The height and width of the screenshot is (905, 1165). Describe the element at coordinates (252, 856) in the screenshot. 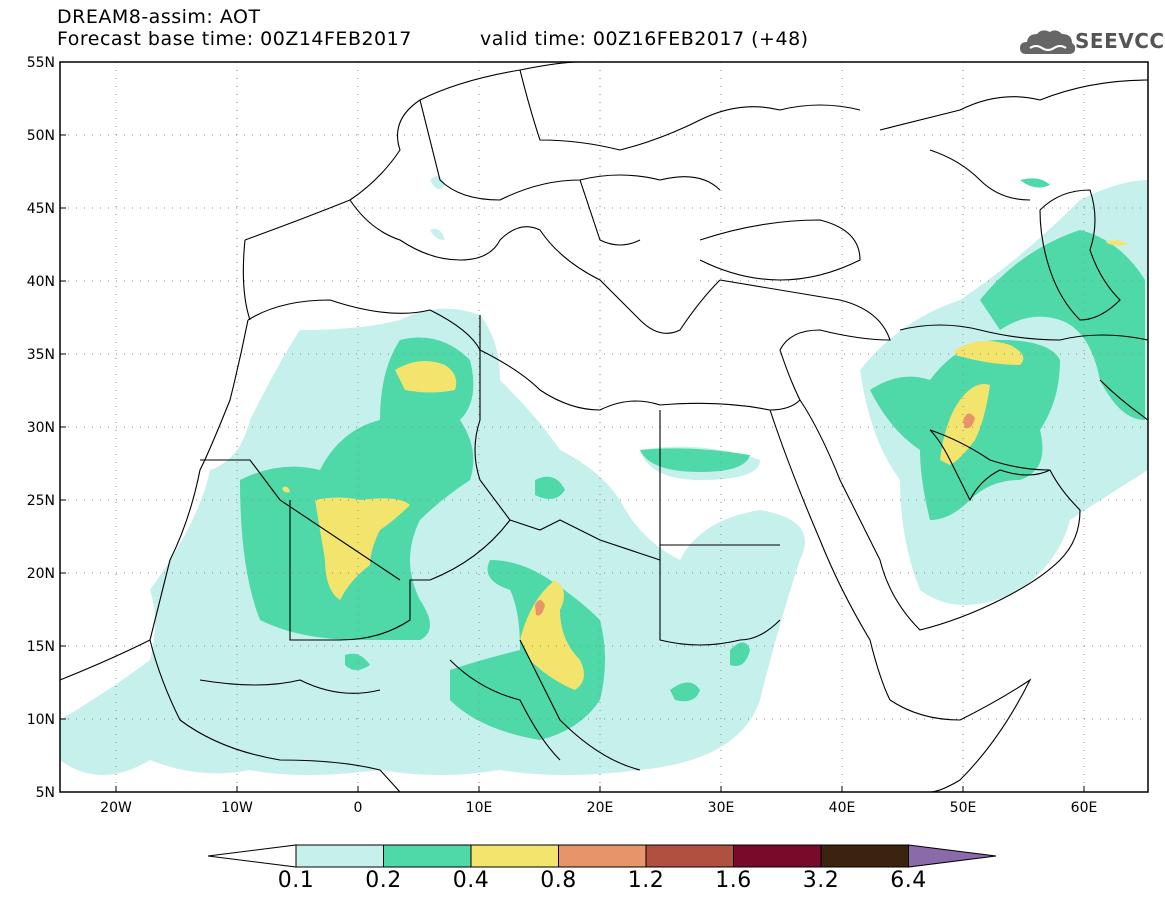

I see `colorbar-low-arrow` at that location.